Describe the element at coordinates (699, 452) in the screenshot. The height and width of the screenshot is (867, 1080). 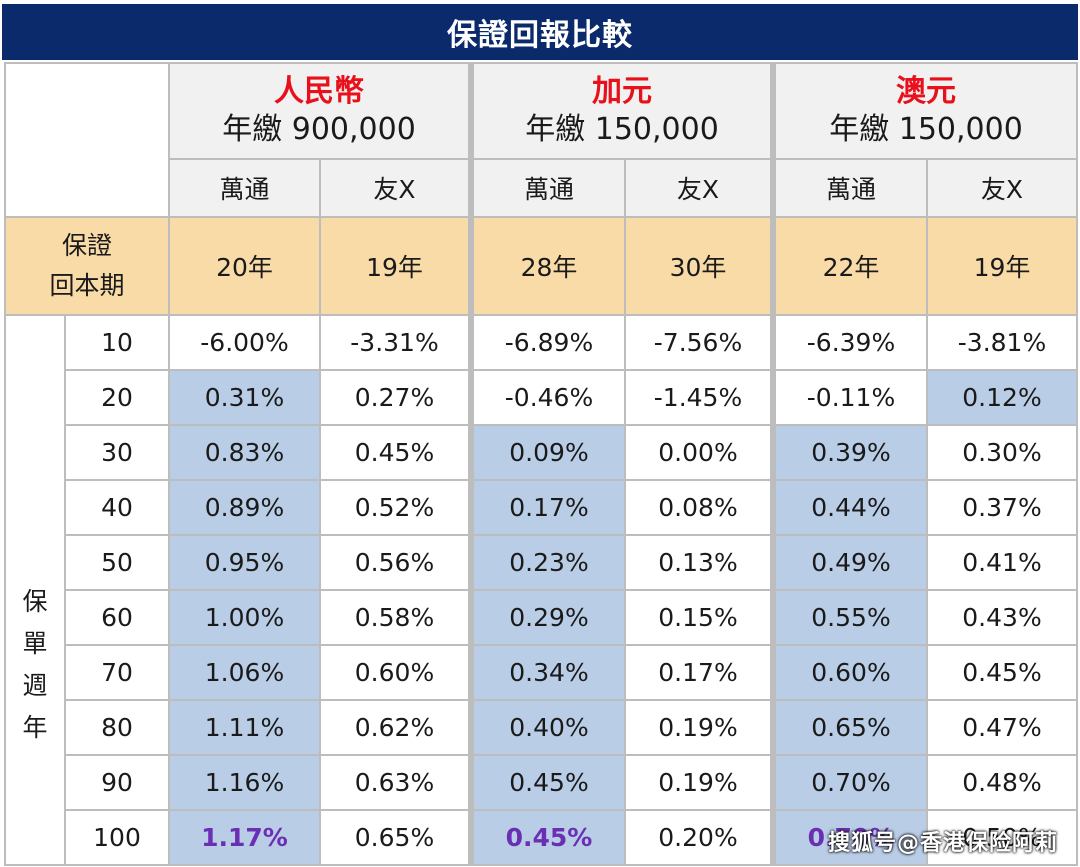
I see `return-rate-cell: 0.00%` at that location.